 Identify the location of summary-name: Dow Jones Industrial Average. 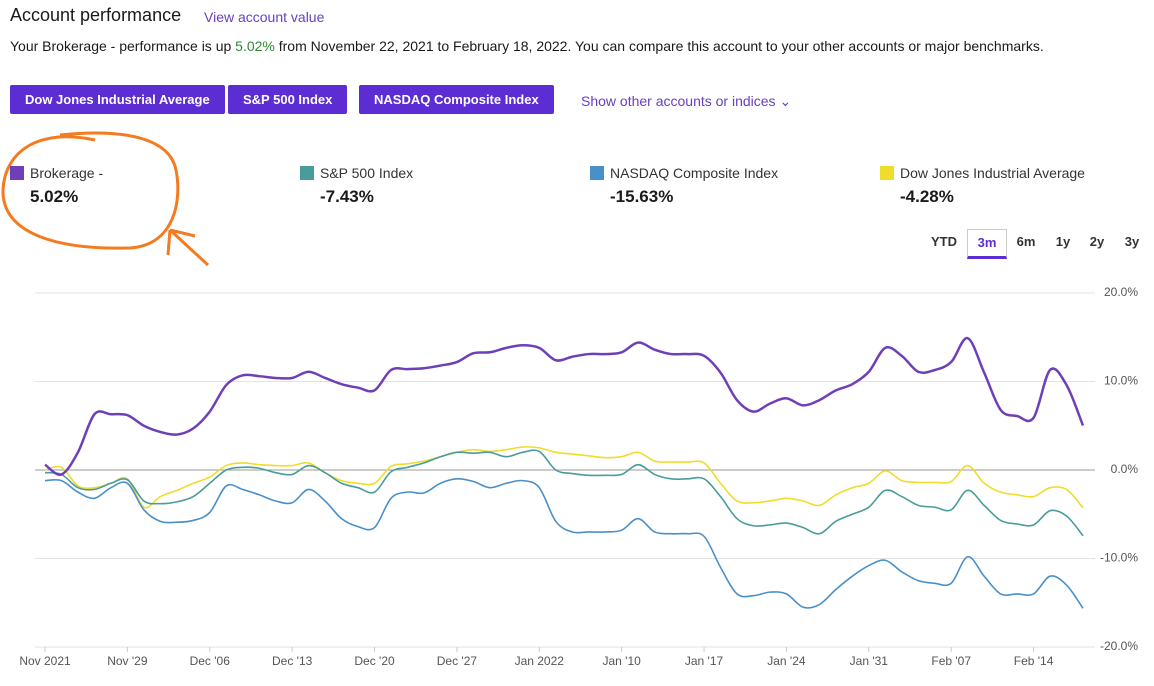
(982, 173).